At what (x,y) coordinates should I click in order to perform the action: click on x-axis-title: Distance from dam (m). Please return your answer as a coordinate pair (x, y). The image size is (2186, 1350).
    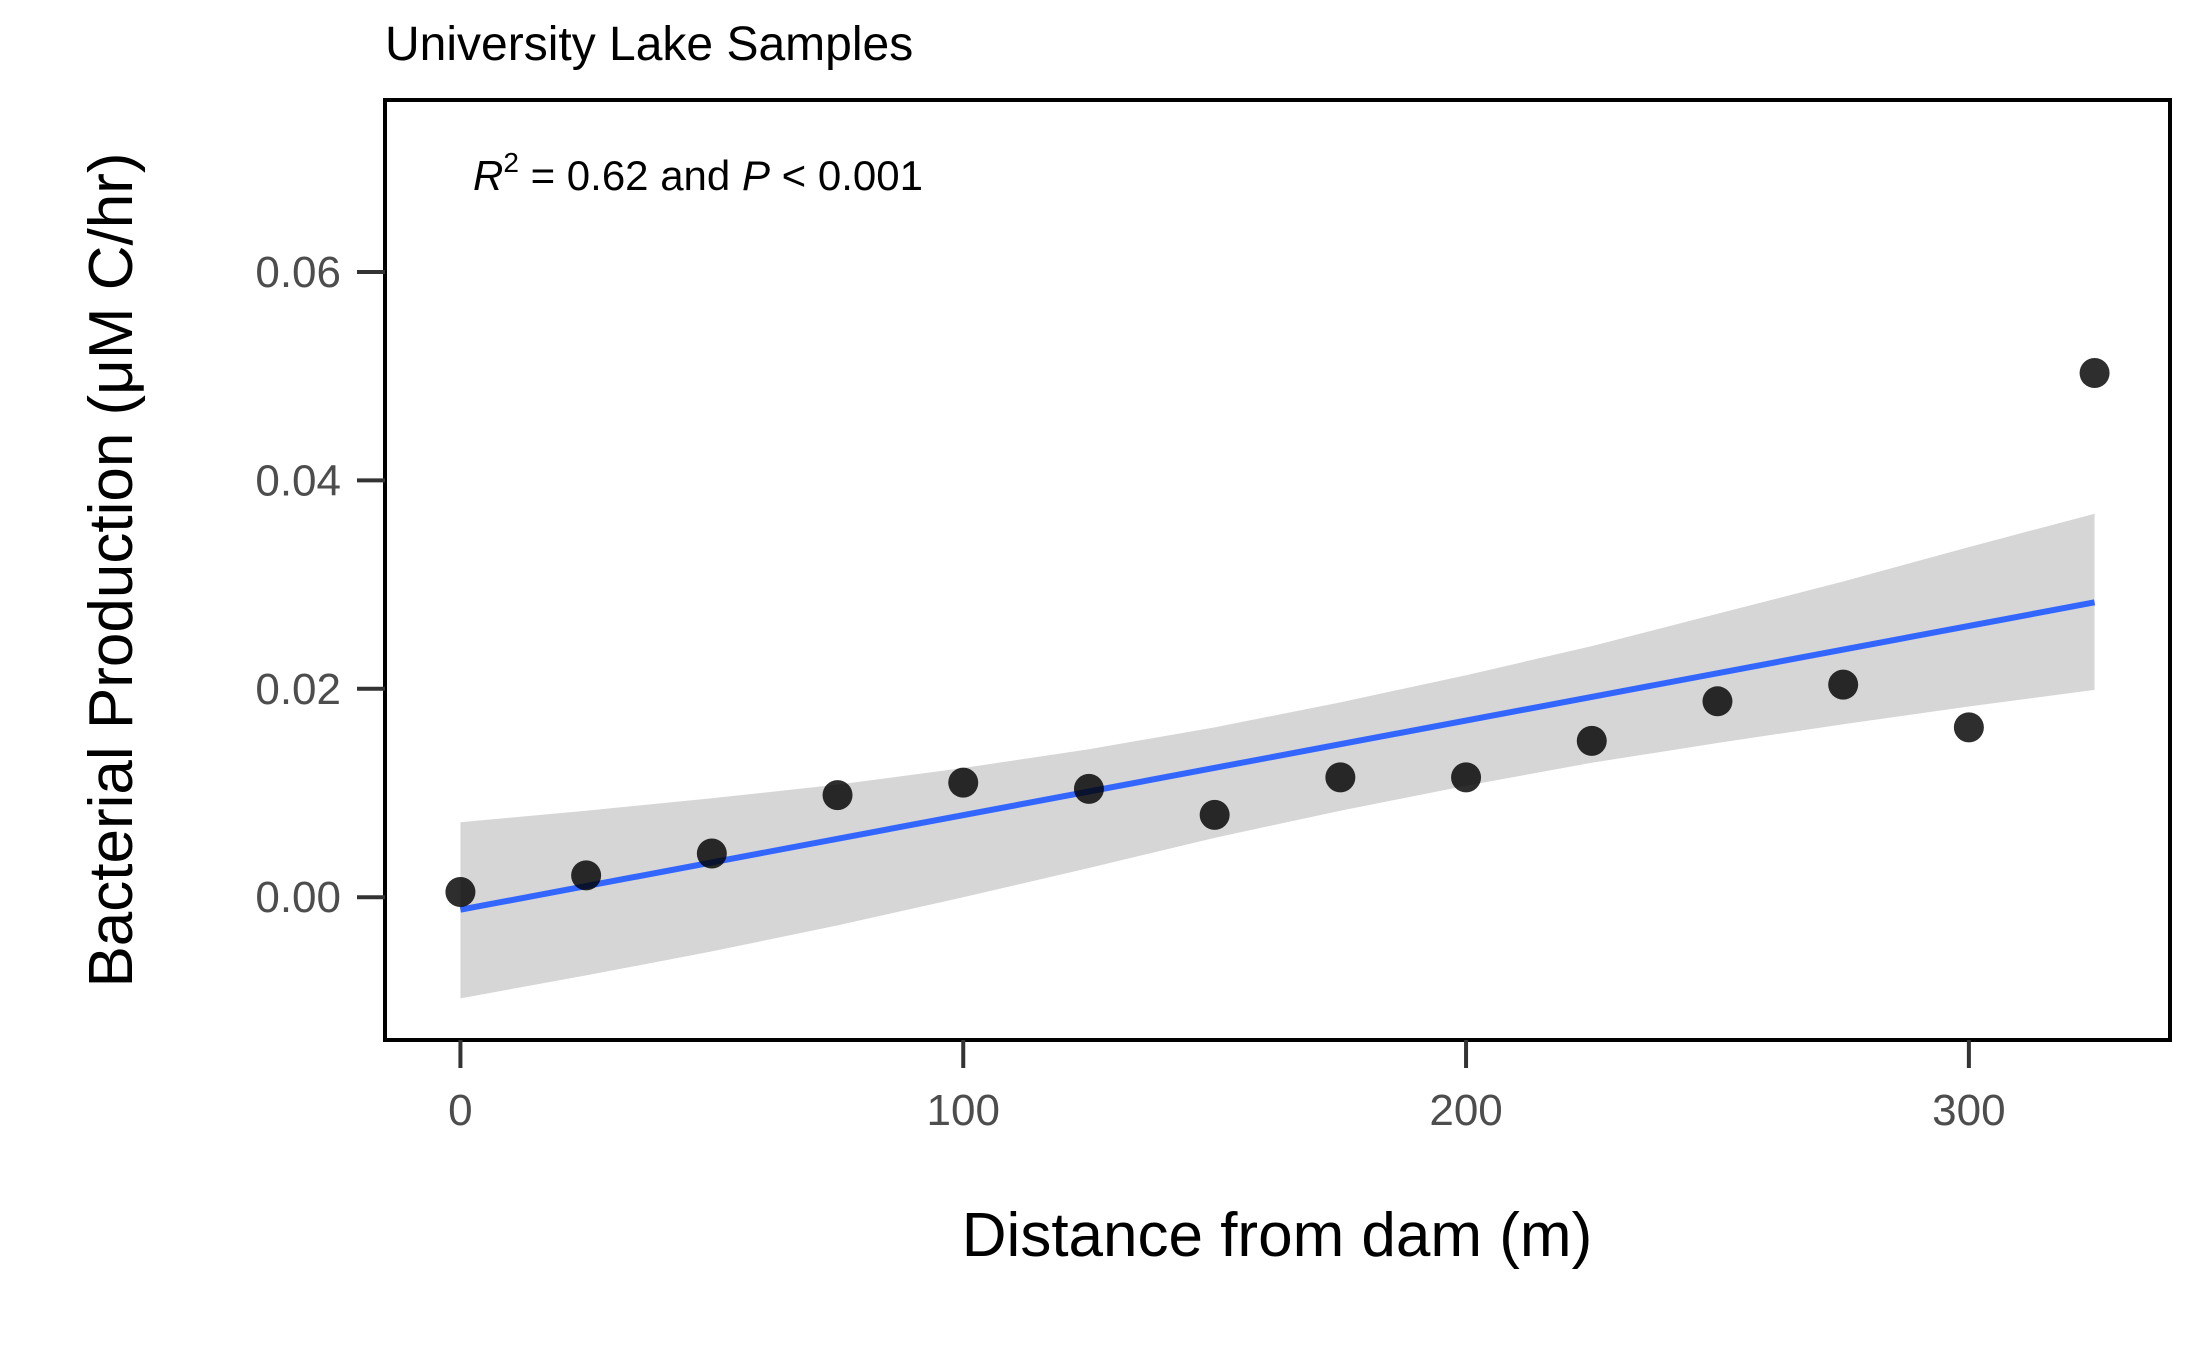
    Looking at the image, I should click on (1277, 1235).